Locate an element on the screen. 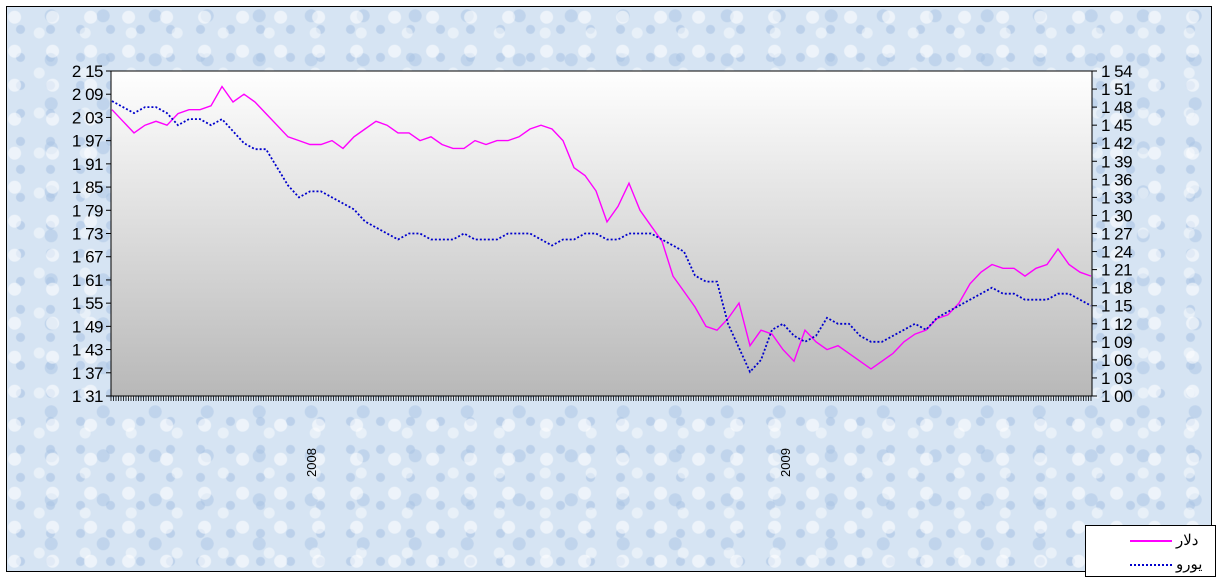 This screenshot has width=1219, height=577. legend-item-usd: دلار is located at coordinates (1152, 540).